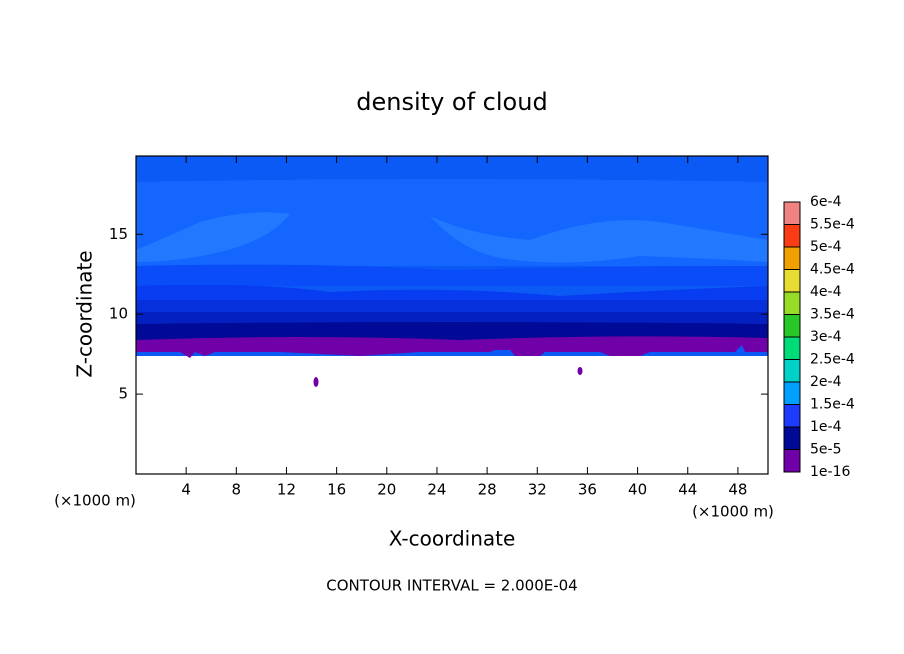 The width and height of the screenshot is (904, 654). What do you see at coordinates (832, 270) in the screenshot?
I see `colorbar-label: 4.5e-4` at bounding box center [832, 270].